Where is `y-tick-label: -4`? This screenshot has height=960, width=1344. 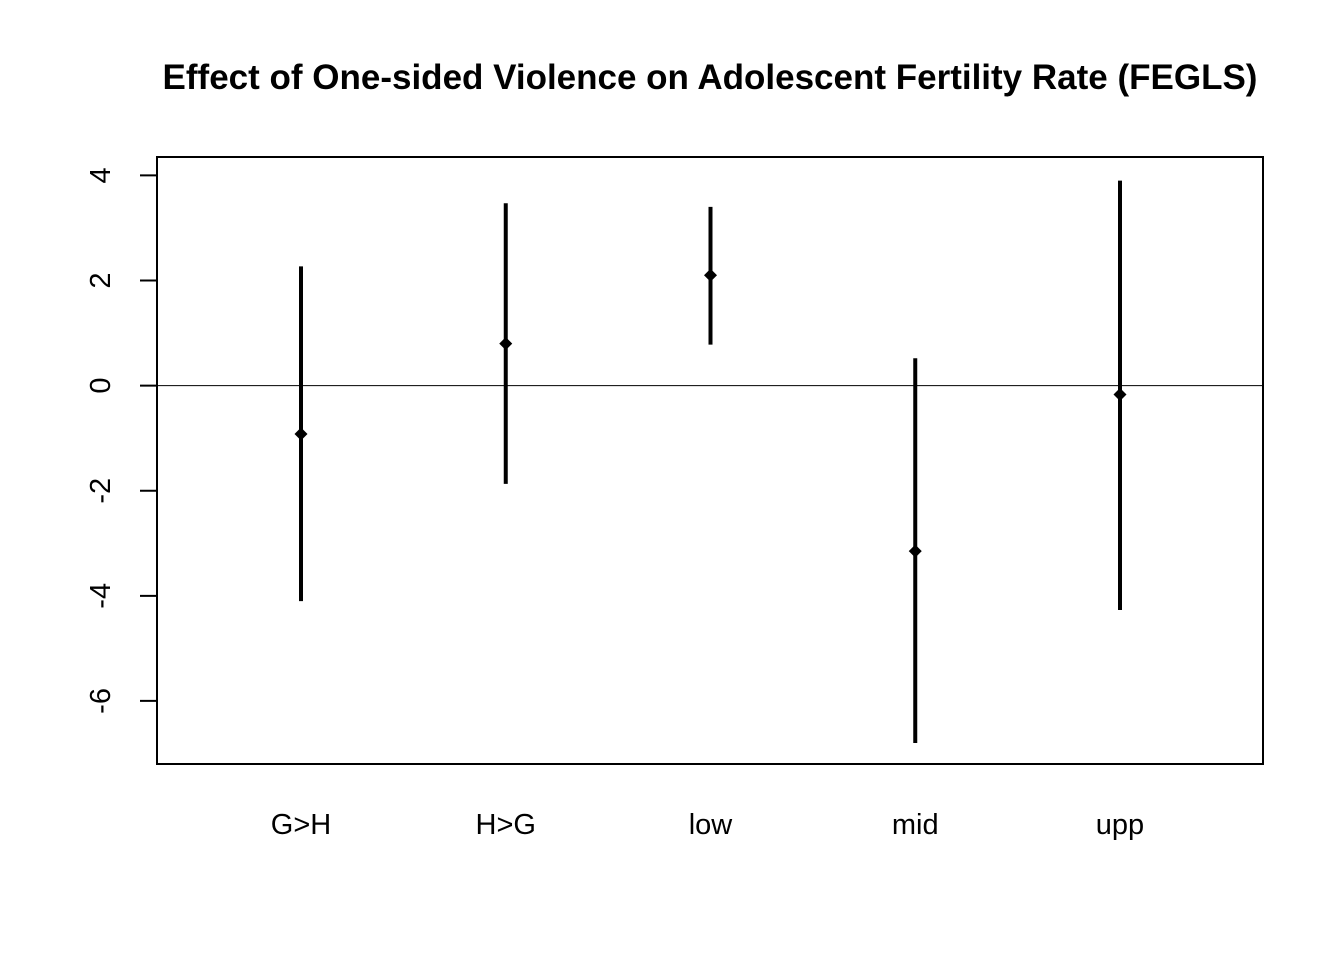
y-tick-label: -4 is located at coordinates (101, 596).